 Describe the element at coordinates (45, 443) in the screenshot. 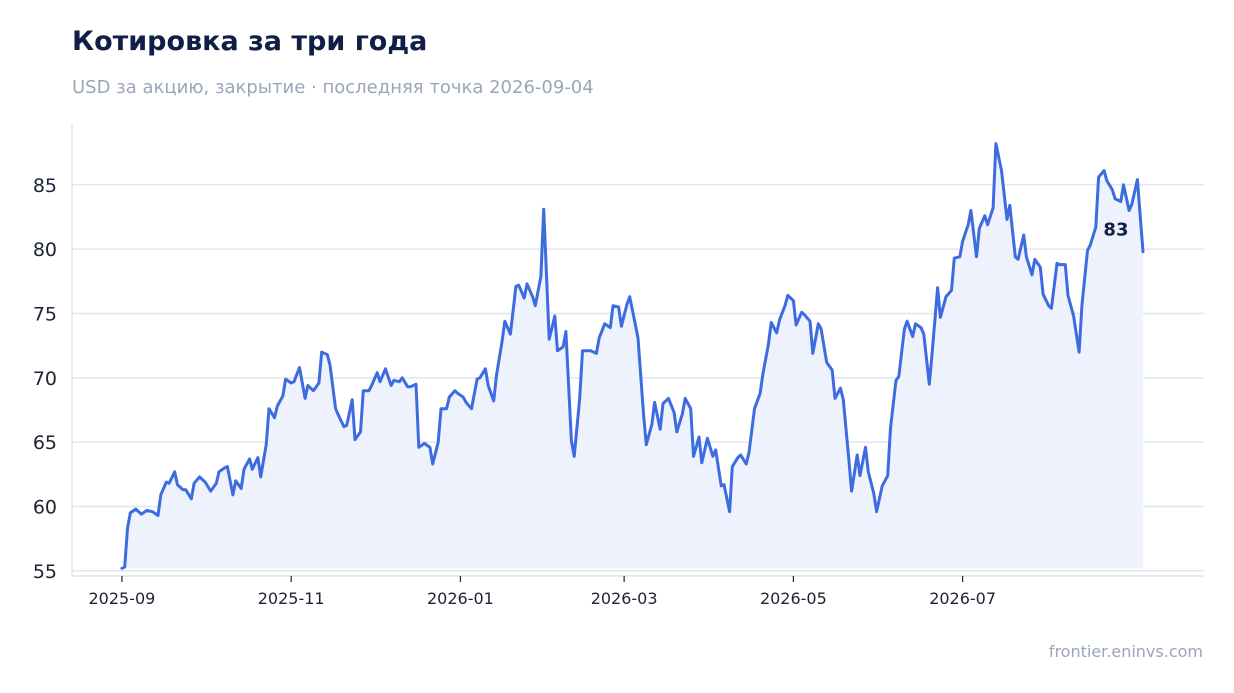

I see `y-tick-label: 65` at that location.